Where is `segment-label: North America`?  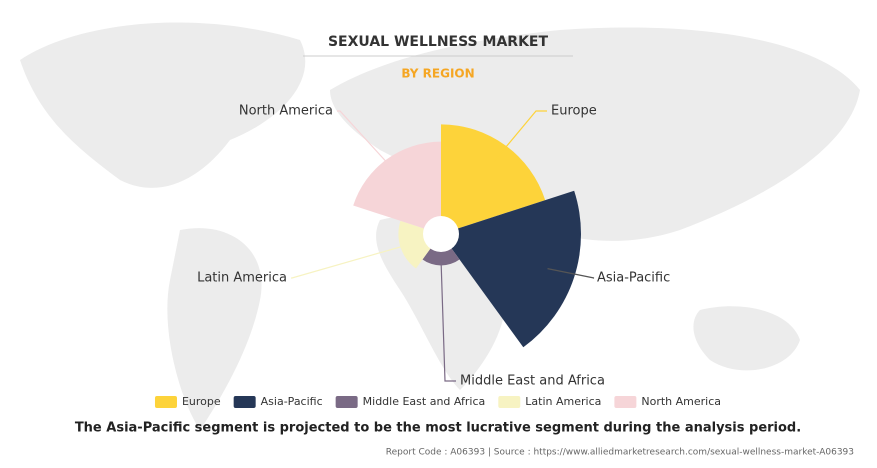
segment-label: North America is located at coordinates (286, 111).